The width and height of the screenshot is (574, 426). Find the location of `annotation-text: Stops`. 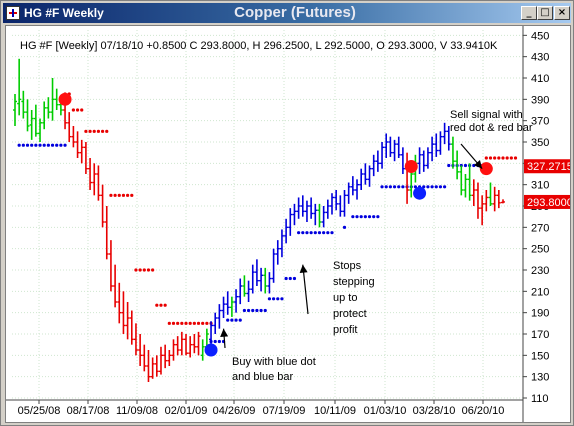

annotation-text: Stops is located at coordinates (347, 266).